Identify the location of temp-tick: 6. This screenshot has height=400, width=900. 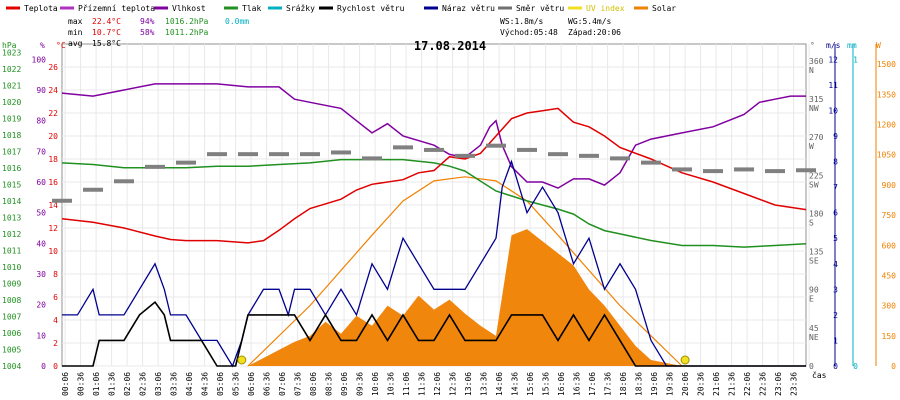
(55, 297).